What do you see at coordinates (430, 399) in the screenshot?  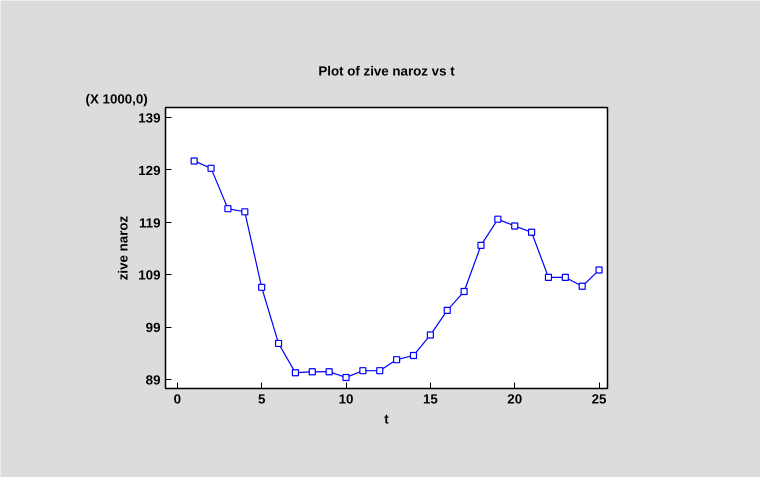 I see `x-tick-label: 15` at bounding box center [430, 399].